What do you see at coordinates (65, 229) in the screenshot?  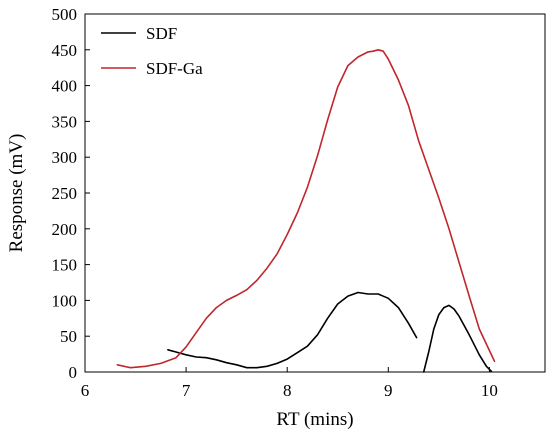 I see `y-tick-label: 200` at bounding box center [65, 229].